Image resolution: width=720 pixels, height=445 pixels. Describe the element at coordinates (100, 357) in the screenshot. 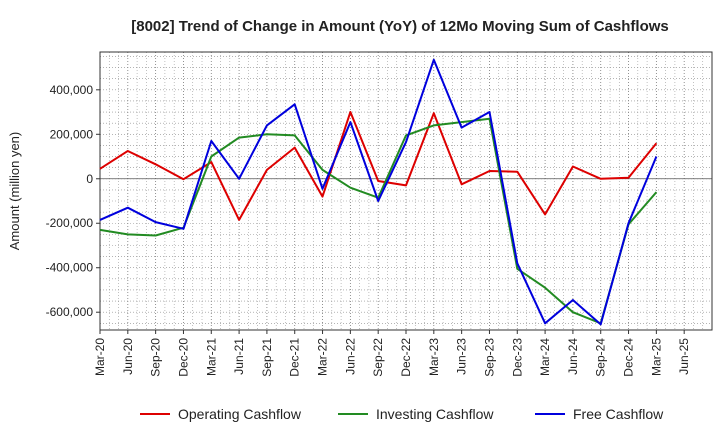

I see `x-tick-label: Mar-20` at that location.